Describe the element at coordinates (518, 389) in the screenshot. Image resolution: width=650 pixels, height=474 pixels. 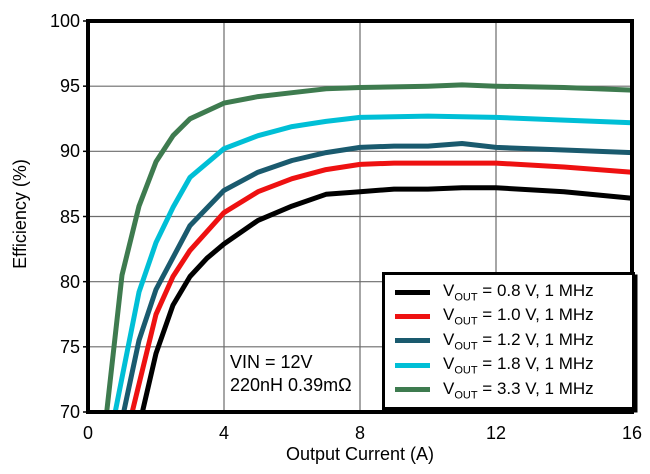
I see `legend-label: VOUT = 3.3 V, 1 MHz` at that location.